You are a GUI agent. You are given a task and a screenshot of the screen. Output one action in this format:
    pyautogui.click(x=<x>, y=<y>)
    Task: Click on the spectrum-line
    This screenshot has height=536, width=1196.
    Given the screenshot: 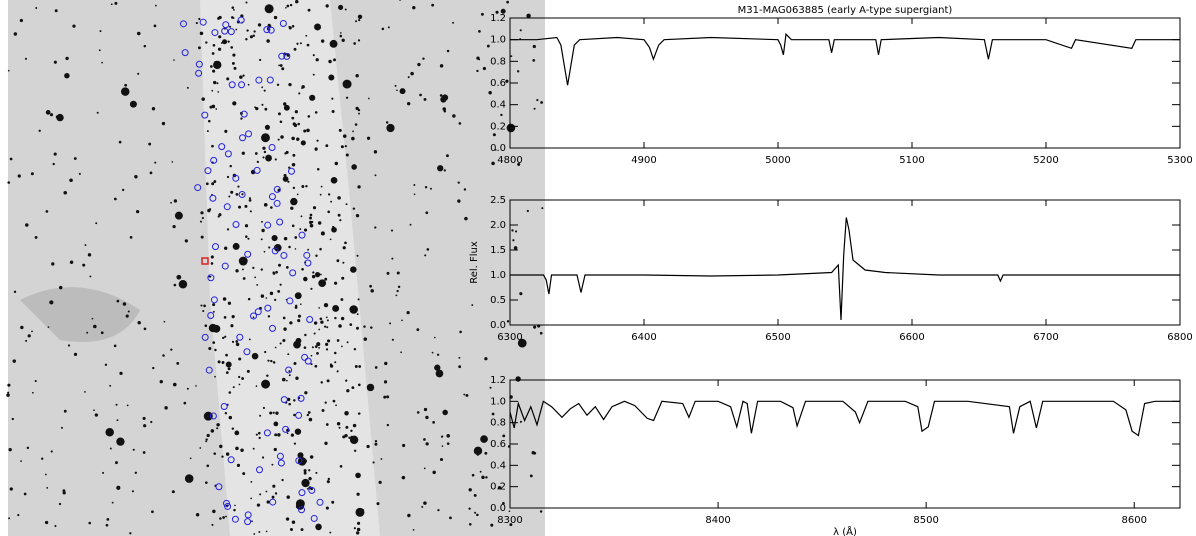 What is the action you would take?
    pyautogui.click(x=845, y=269)
    